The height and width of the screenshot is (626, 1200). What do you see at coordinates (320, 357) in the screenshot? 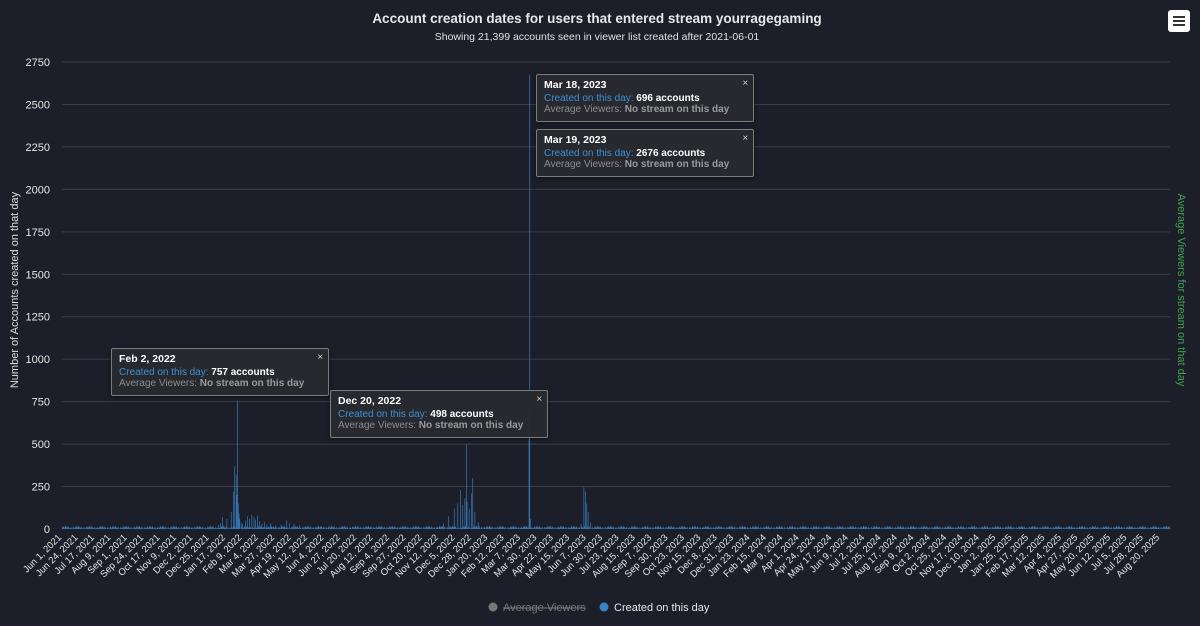
I see `tooltip-close-icon: ×` at bounding box center [320, 357].